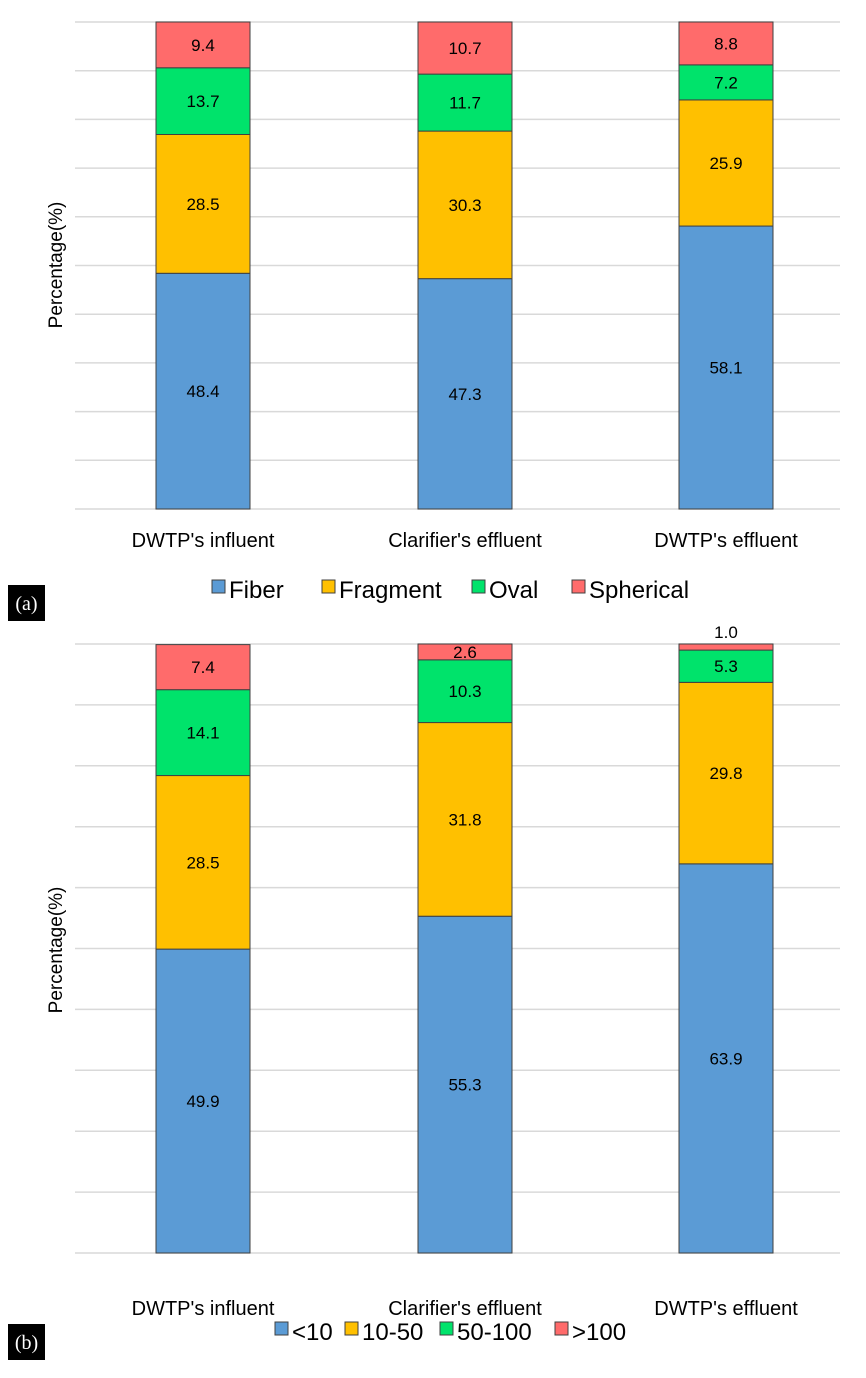  I want to click on data-label: 25.9, so click(725, 163).